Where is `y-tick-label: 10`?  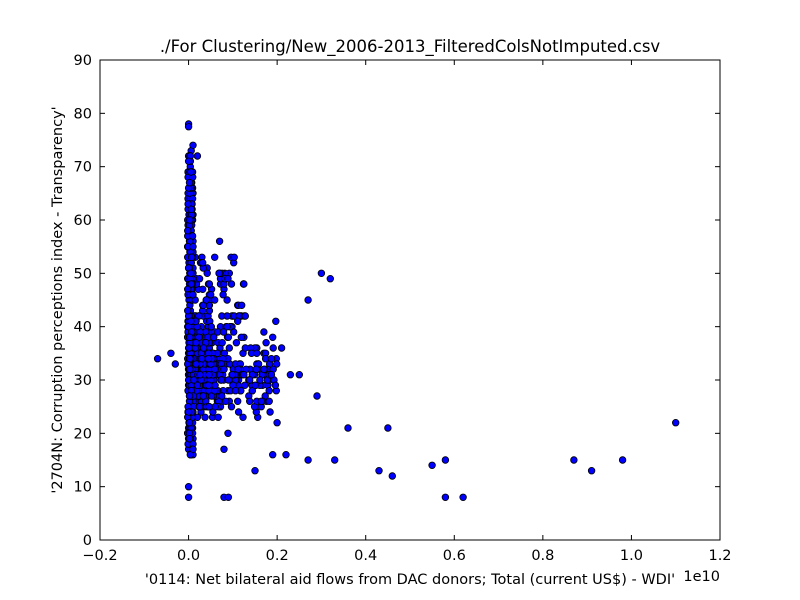
y-tick-label: 10 is located at coordinates (83, 488).